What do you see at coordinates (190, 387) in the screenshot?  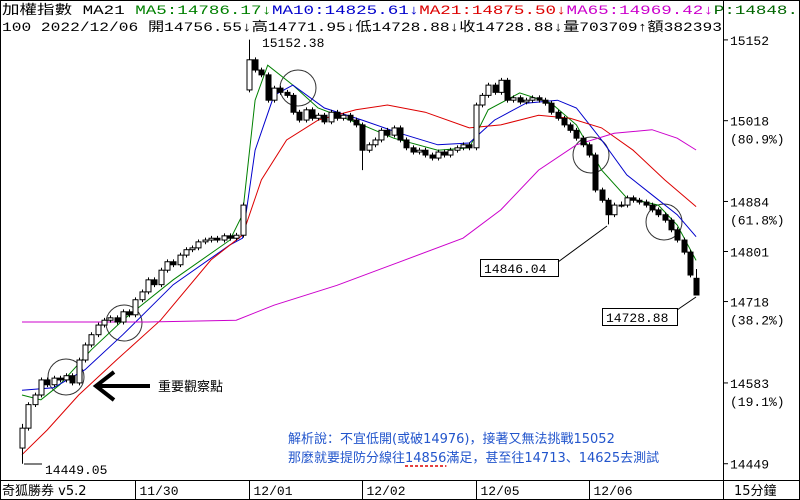 I see `callout: 重要觀察點` at bounding box center [190, 387].